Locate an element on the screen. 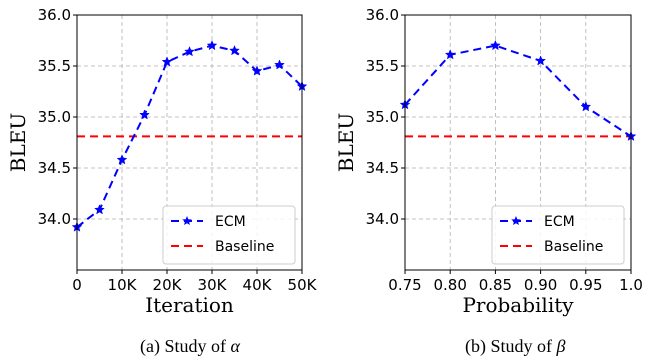 This screenshot has width=647, height=362. ecm-series-line is located at coordinates (518, 91).